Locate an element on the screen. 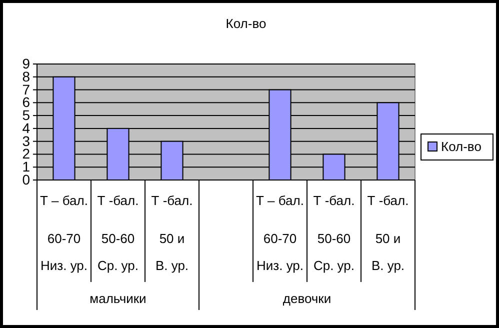  legend-label: Кол-во is located at coordinates (461, 146).